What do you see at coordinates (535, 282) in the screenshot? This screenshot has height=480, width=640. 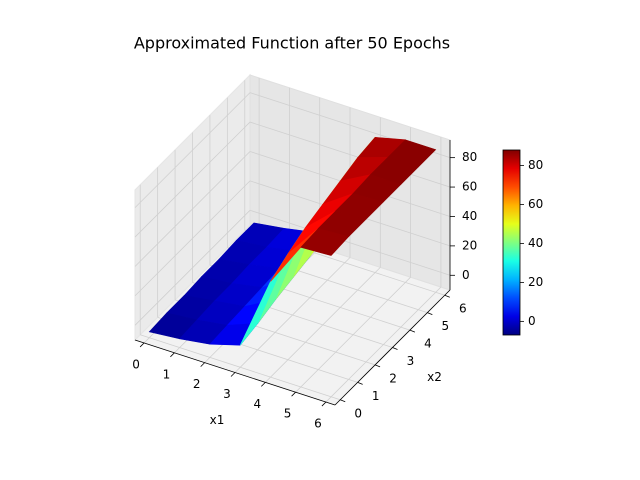 I see `colorbar-tick-label: 20` at bounding box center [535, 282].